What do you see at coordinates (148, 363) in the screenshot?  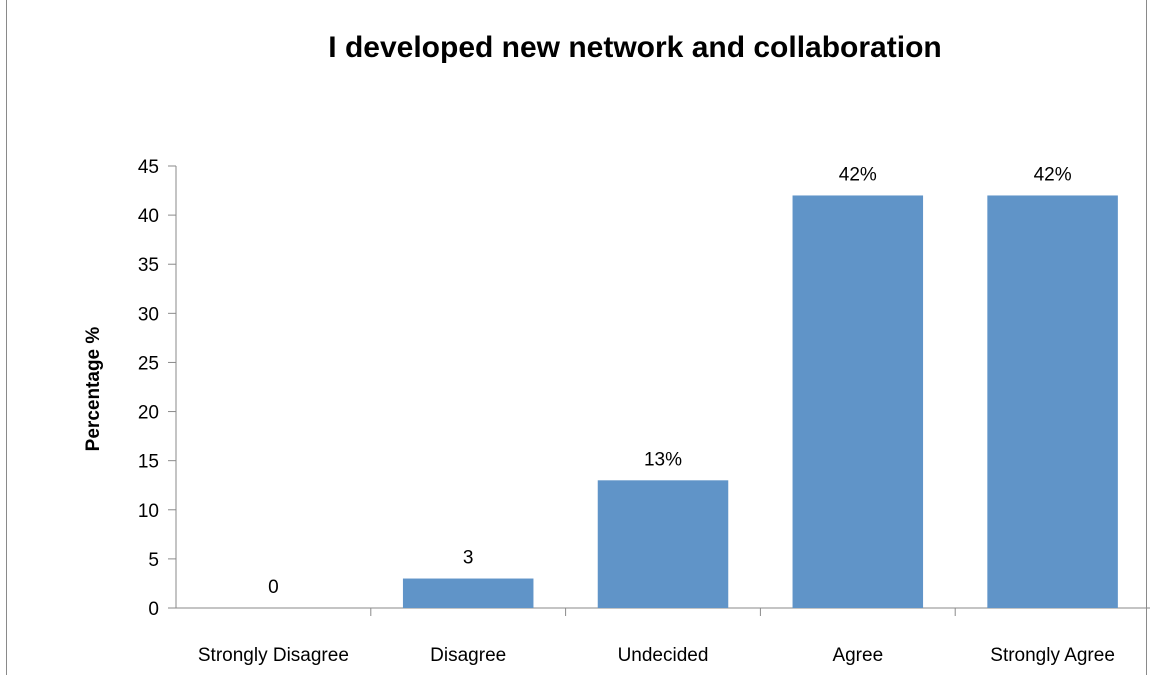 I see `y-tick-label-5: 25` at bounding box center [148, 363].